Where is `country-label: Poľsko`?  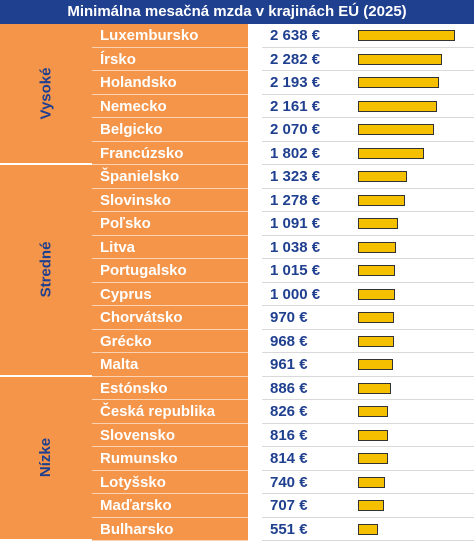
country-label: Poľsko is located at coordinates (170, 224).